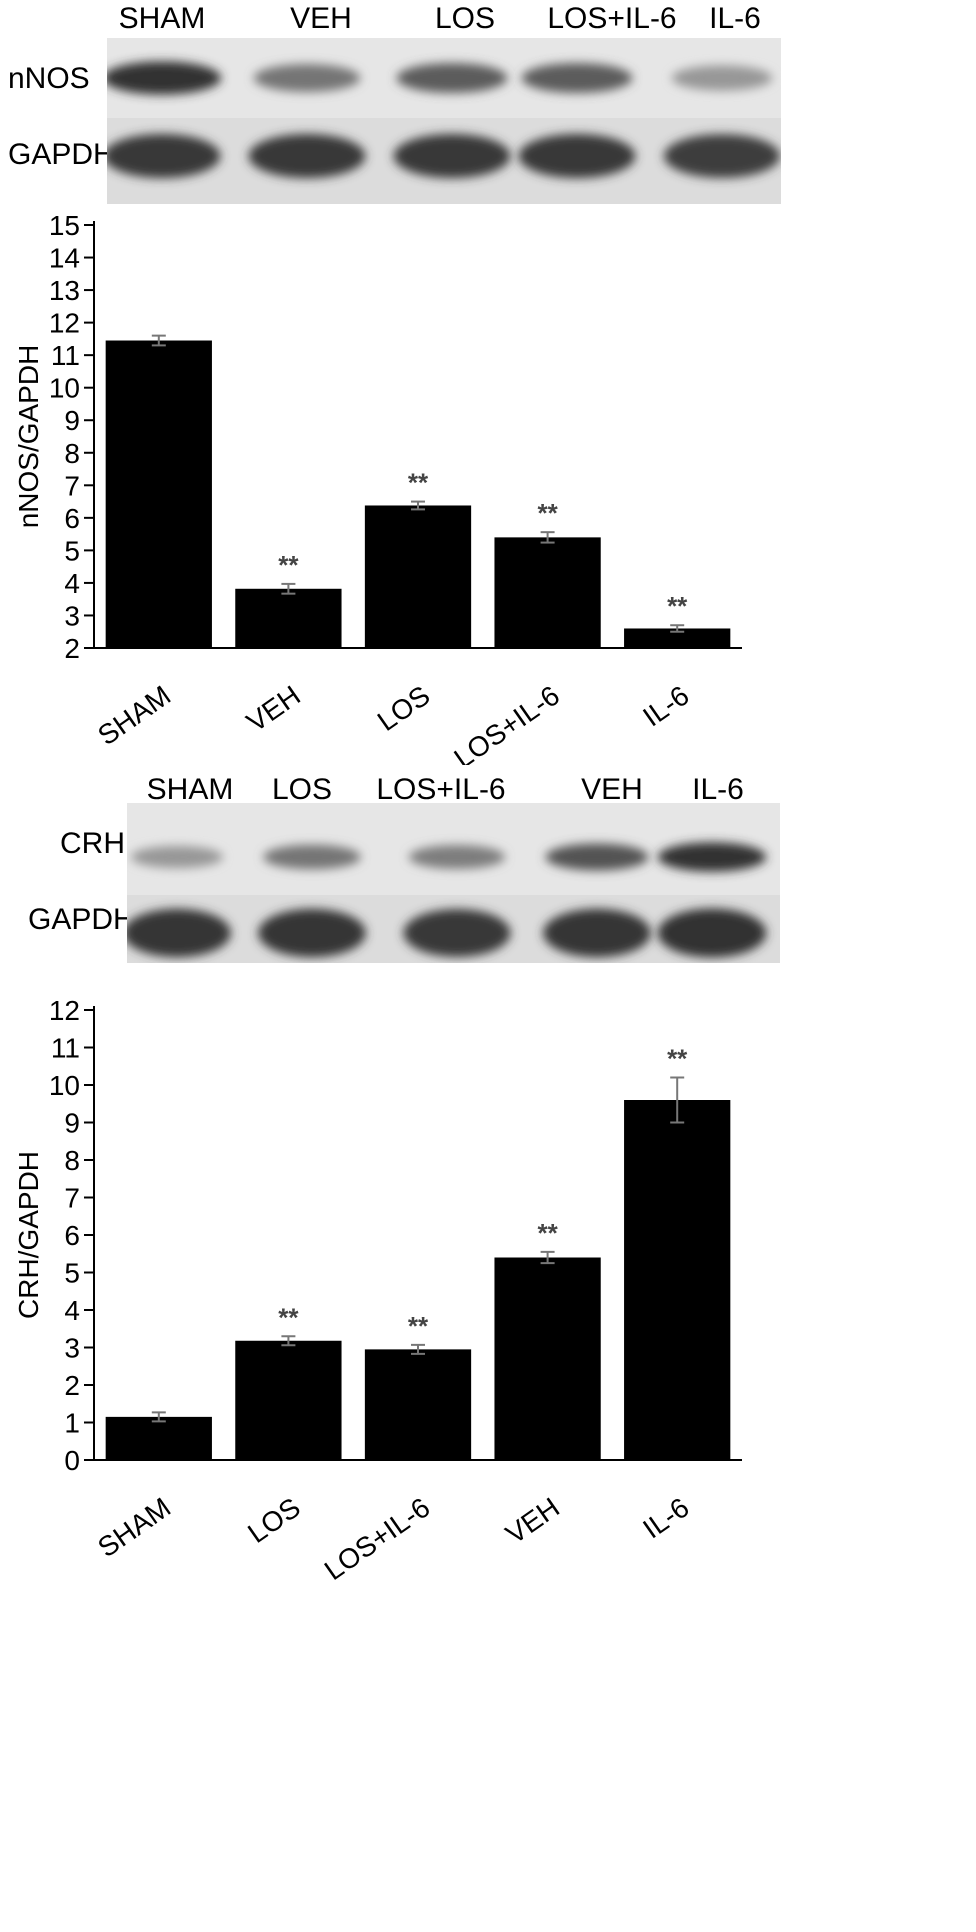 This screenshot has height=1932, width=976. Describe the element at coordinates (49, 78) in the screenshot. I see `blot-a-row-label: nNOS` at that location.